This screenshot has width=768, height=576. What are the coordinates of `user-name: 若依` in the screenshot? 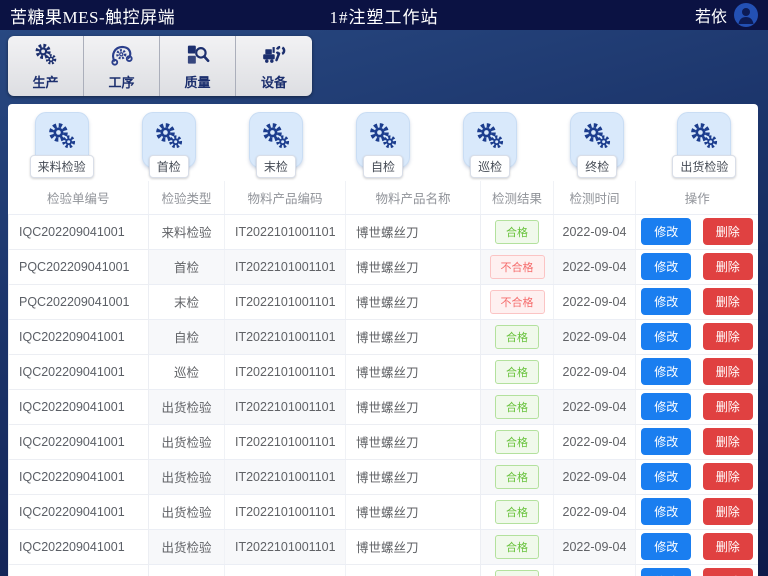 It's located at (710, 17).